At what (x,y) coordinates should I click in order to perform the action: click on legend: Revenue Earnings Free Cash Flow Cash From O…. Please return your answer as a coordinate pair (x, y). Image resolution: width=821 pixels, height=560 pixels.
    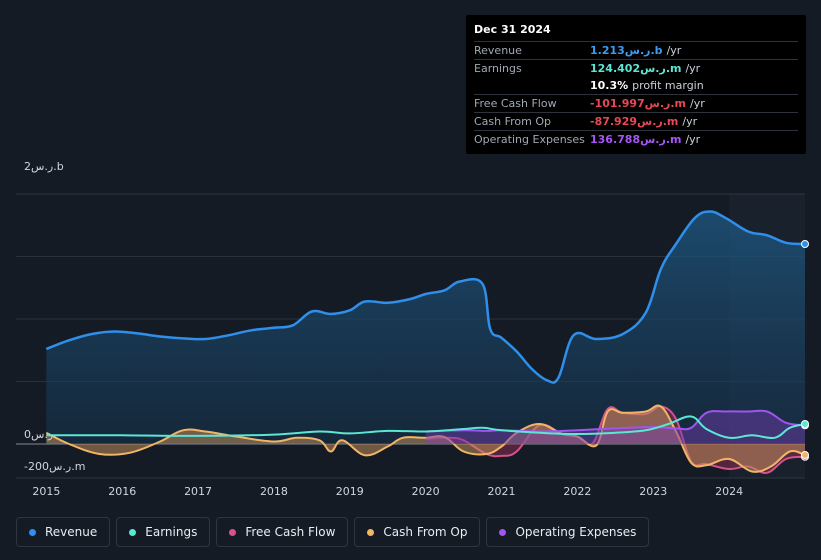
    Looking at the image, I should click on (333, 532).